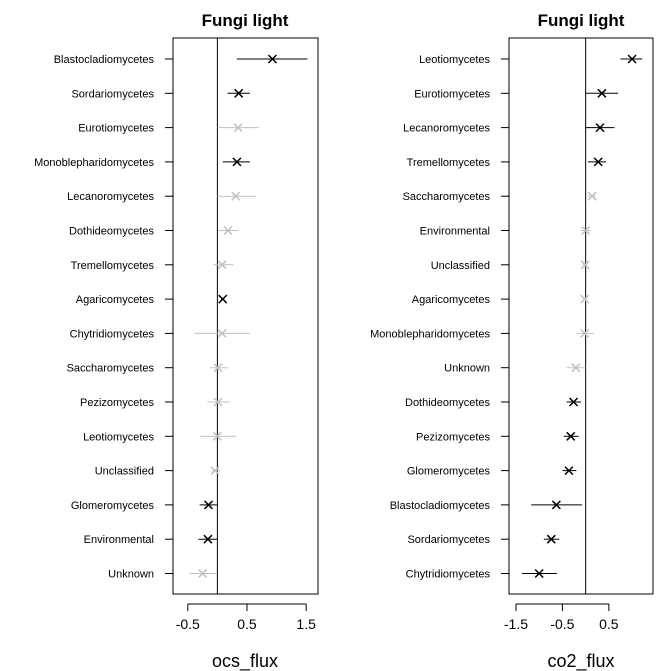 Image resolution: width=672 pixels, height=671 pixels. Describe the element at coordinates (440, 506) in the screenshot. I see `row-label: Blastocladiomycetes` at that location.